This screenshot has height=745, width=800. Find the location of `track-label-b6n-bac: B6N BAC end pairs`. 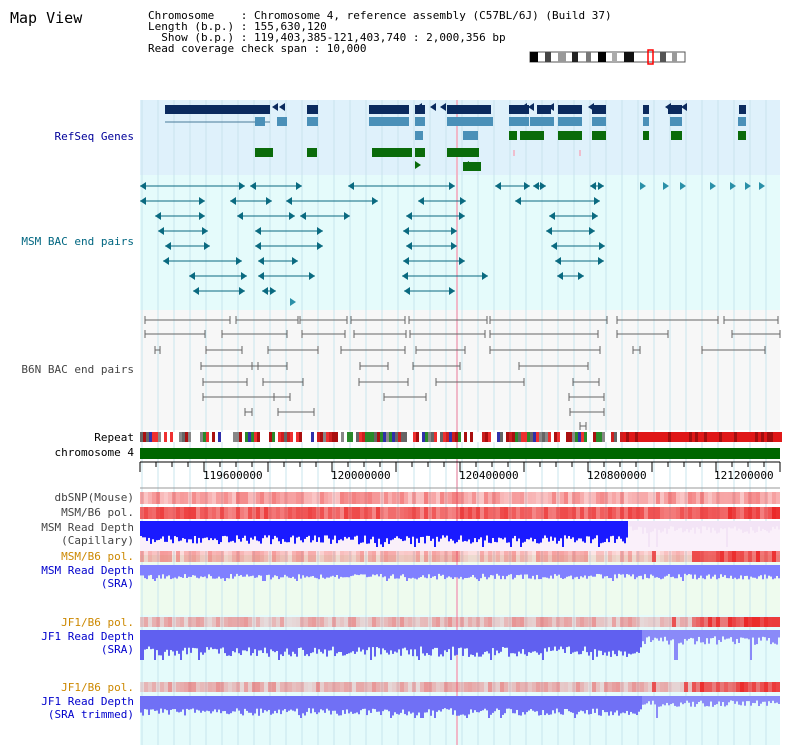

track-label-b6n-bac: B6N BAC end pairs is located at coordinates (77, 369).